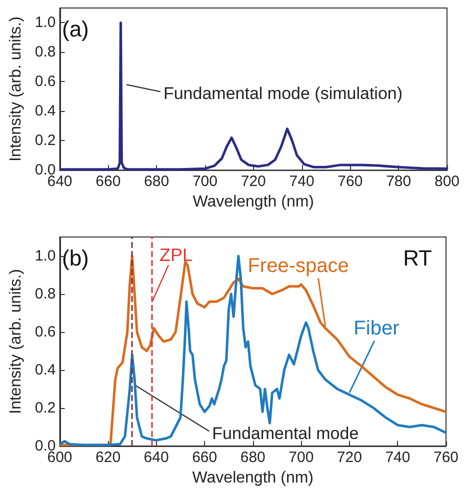  What do you see at coordinates (283, 94) in the screenshot?
I see `annotation: Fundamental mode (simulation)` at bounding box center [283, 94].